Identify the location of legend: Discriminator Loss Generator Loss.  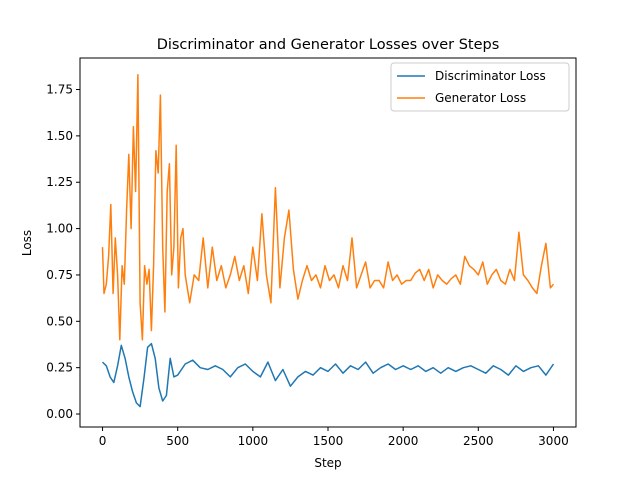
(480, 87).